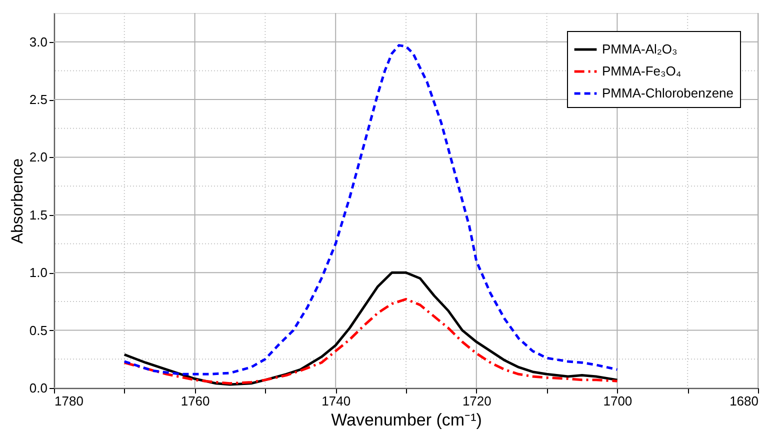 The image size is (767, 434). Describe the element at coordinates (38, 388) in the screenshot. I see `y-tick-label: 0.0` at that location.